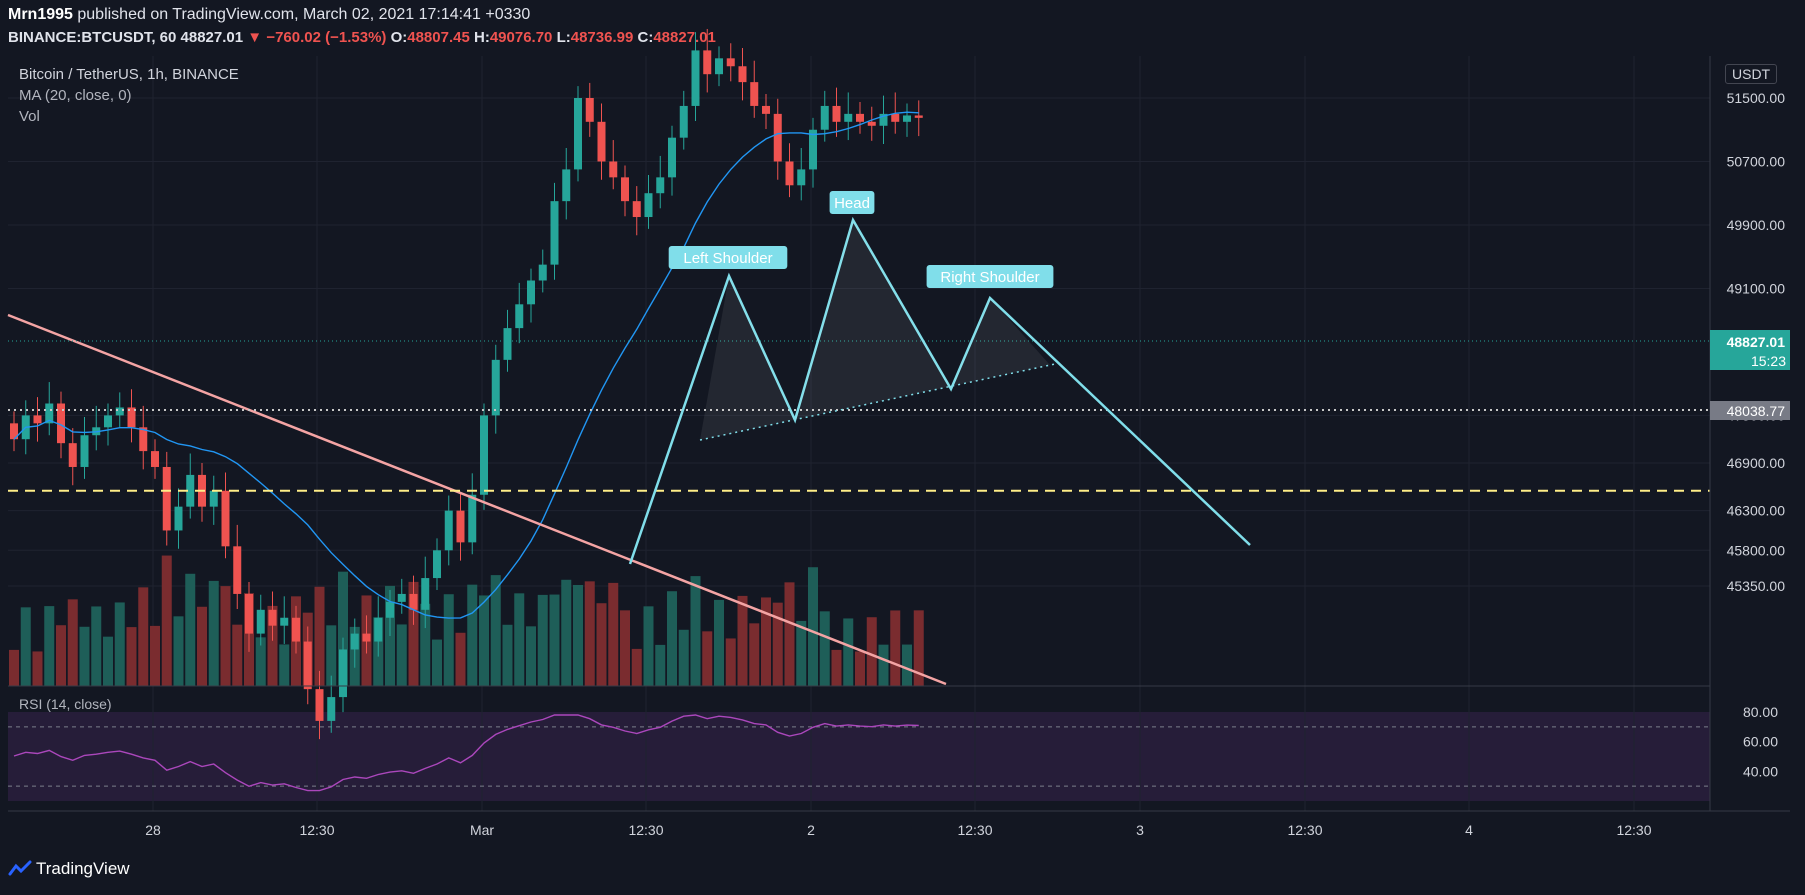 This screenshot has width=1805, height=895. I want to click on rsi-tick-label: 40.00, so click(1760, 771).